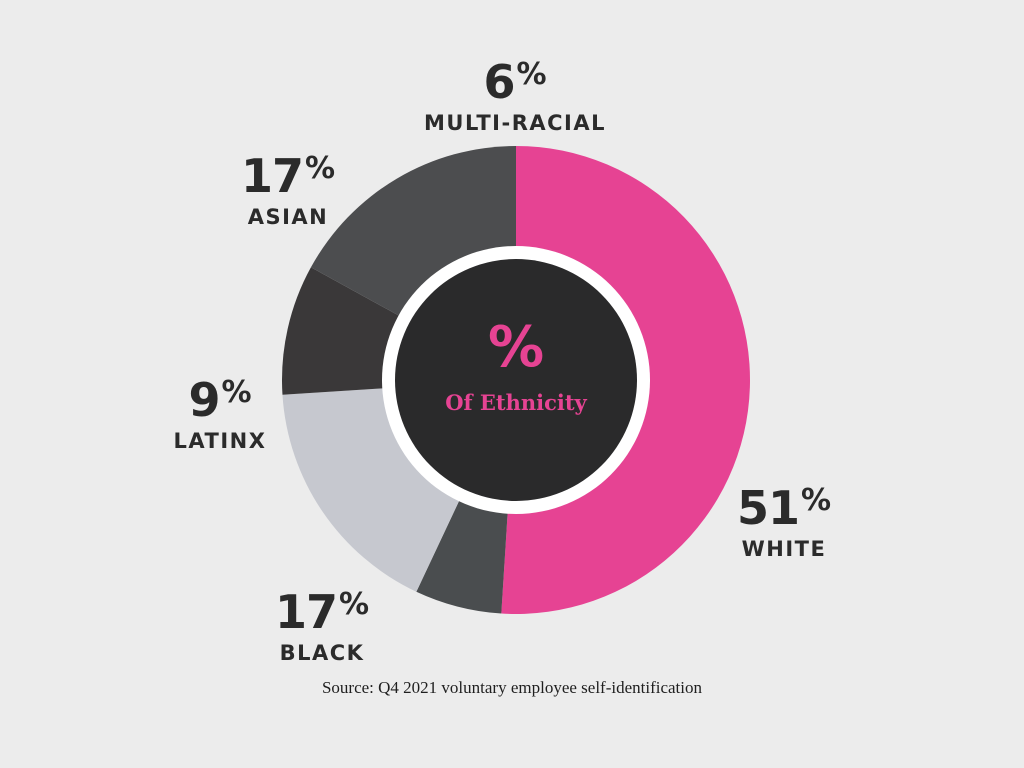 This screenshot has height=768, width=1024. I want to click on slice-label-multi-racial: 6% MULTI-RACIAL, so click(515, 93).